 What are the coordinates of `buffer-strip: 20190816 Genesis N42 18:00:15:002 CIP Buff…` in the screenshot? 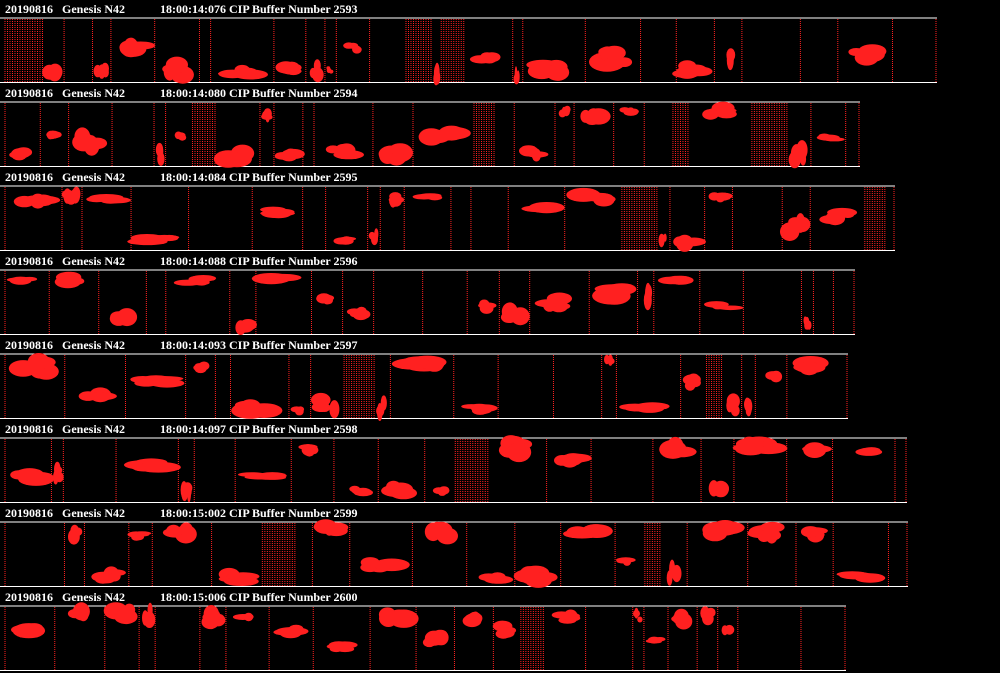 It's located at (454, 547).